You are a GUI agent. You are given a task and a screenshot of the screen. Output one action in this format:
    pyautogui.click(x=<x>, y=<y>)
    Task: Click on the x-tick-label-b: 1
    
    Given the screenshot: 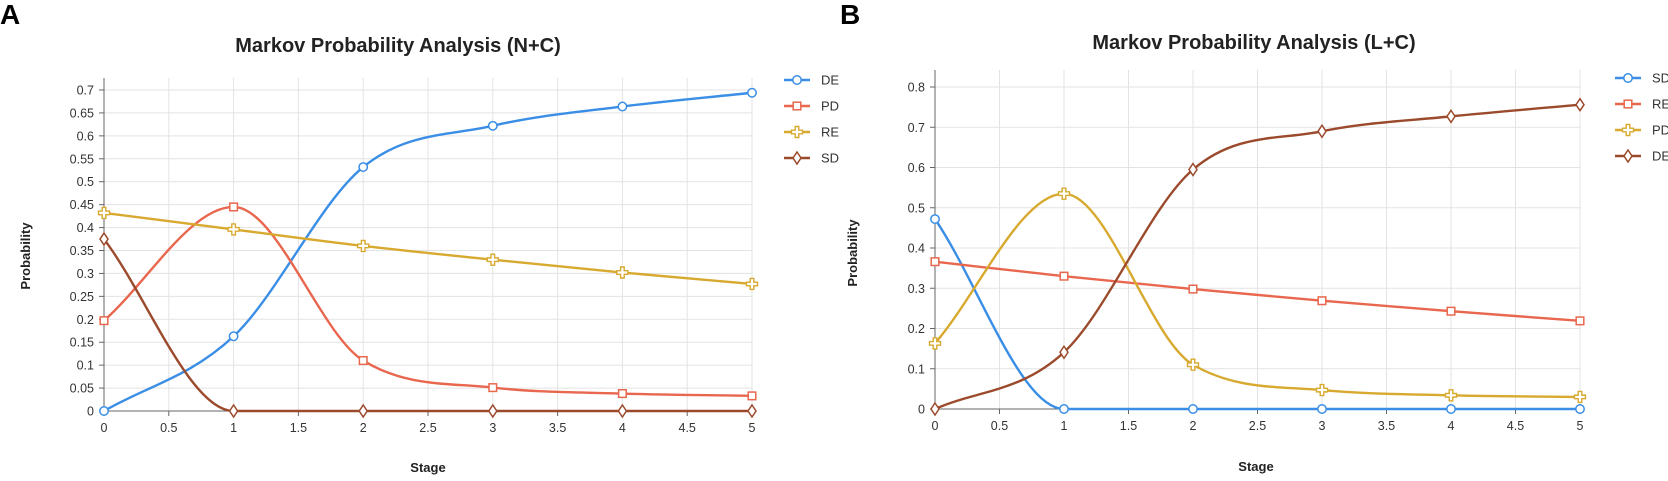 What is the action you would take?
    pyautogui.click(x=1064, y=426)
    